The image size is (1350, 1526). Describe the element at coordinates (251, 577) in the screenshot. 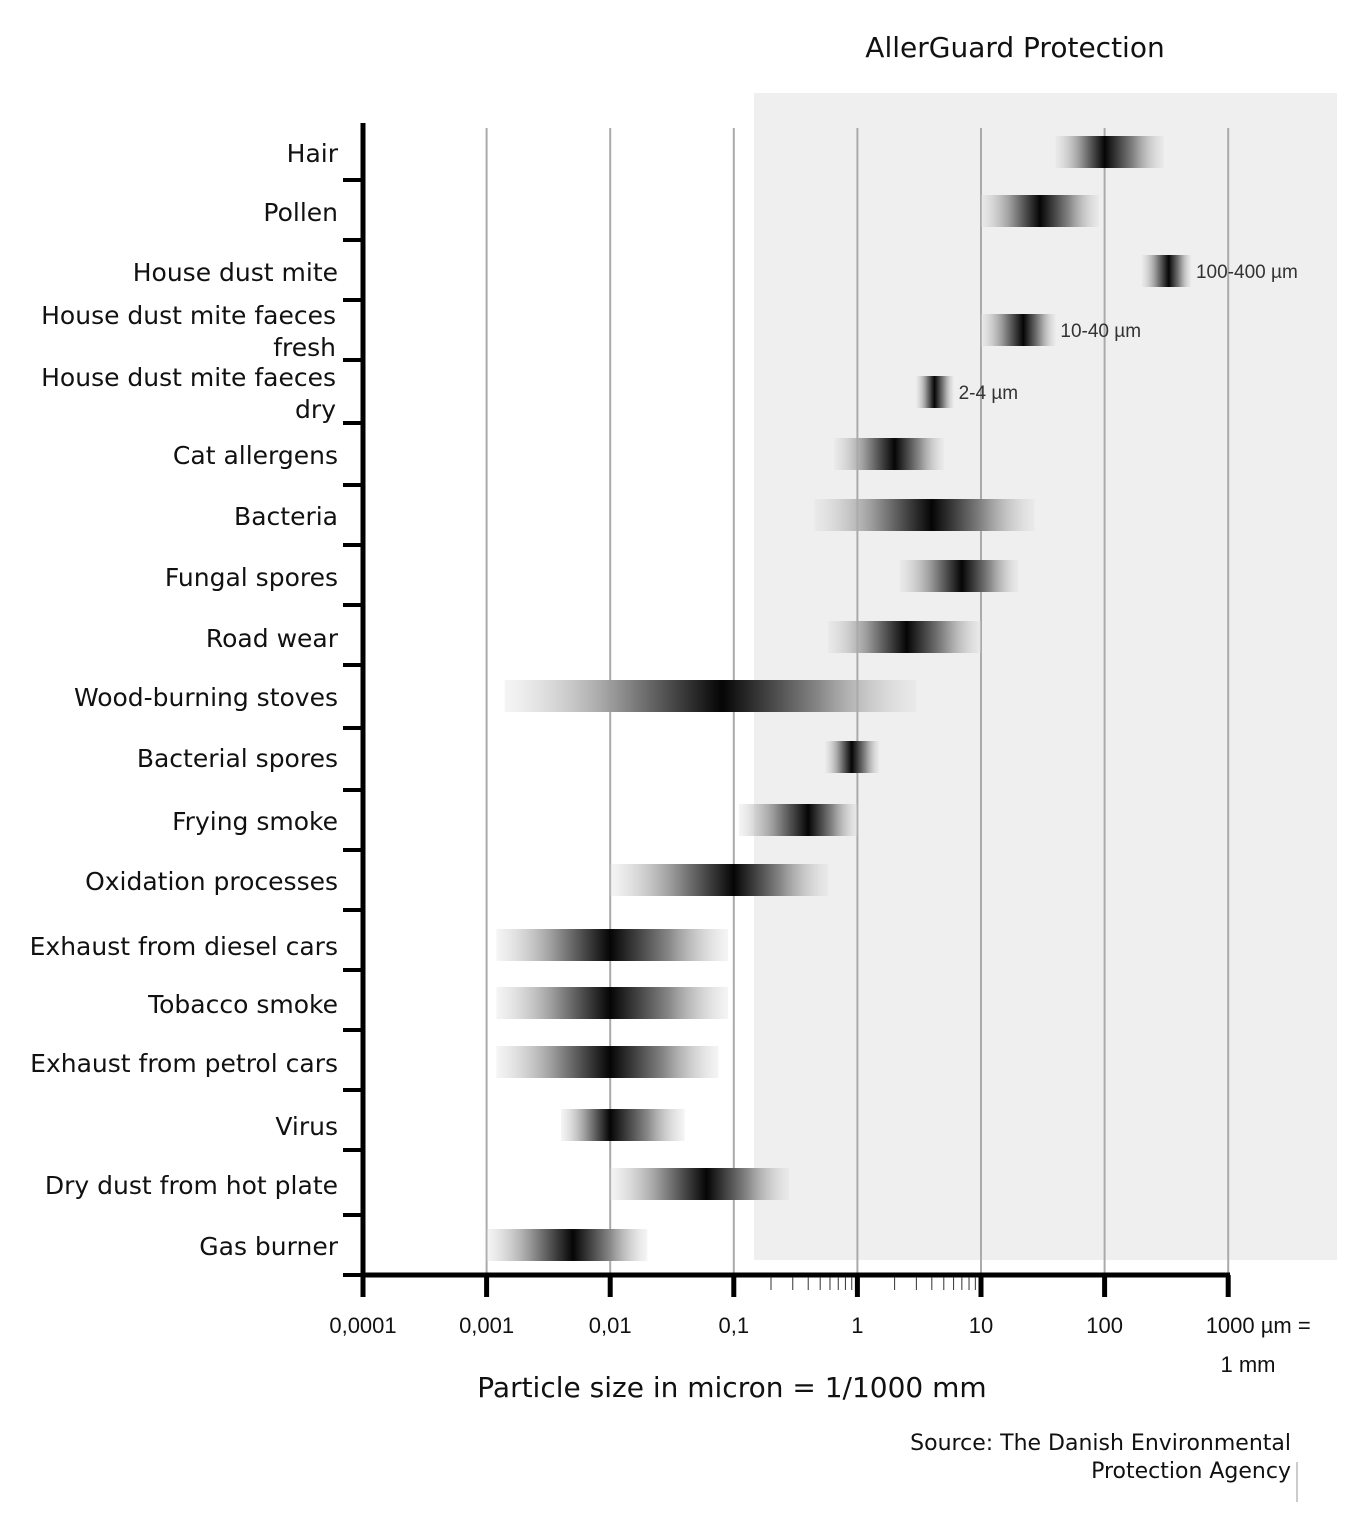

I see `category-label: Fungal spores` at that location.